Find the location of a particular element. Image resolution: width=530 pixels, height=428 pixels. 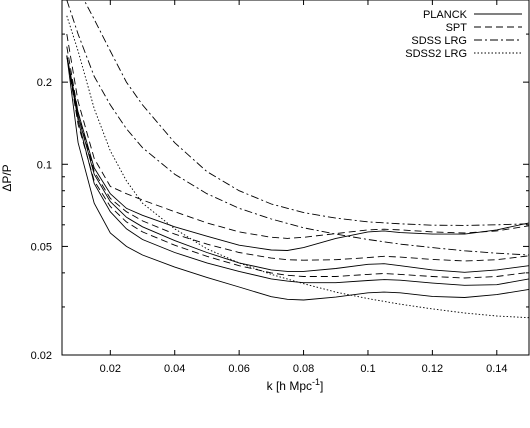

x-axis-label-sup: -1 is located at coordinates (316, 382).